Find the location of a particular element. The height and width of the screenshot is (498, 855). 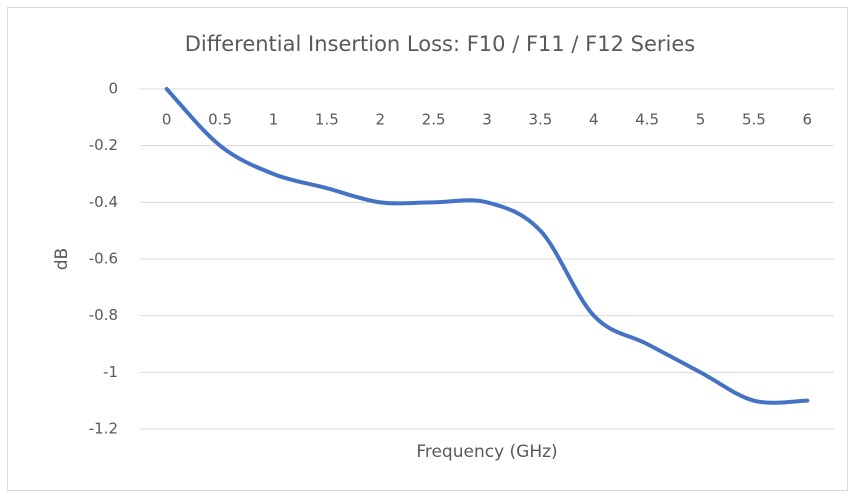

y-tick-label: -1 is located at coordinates (110, 372).